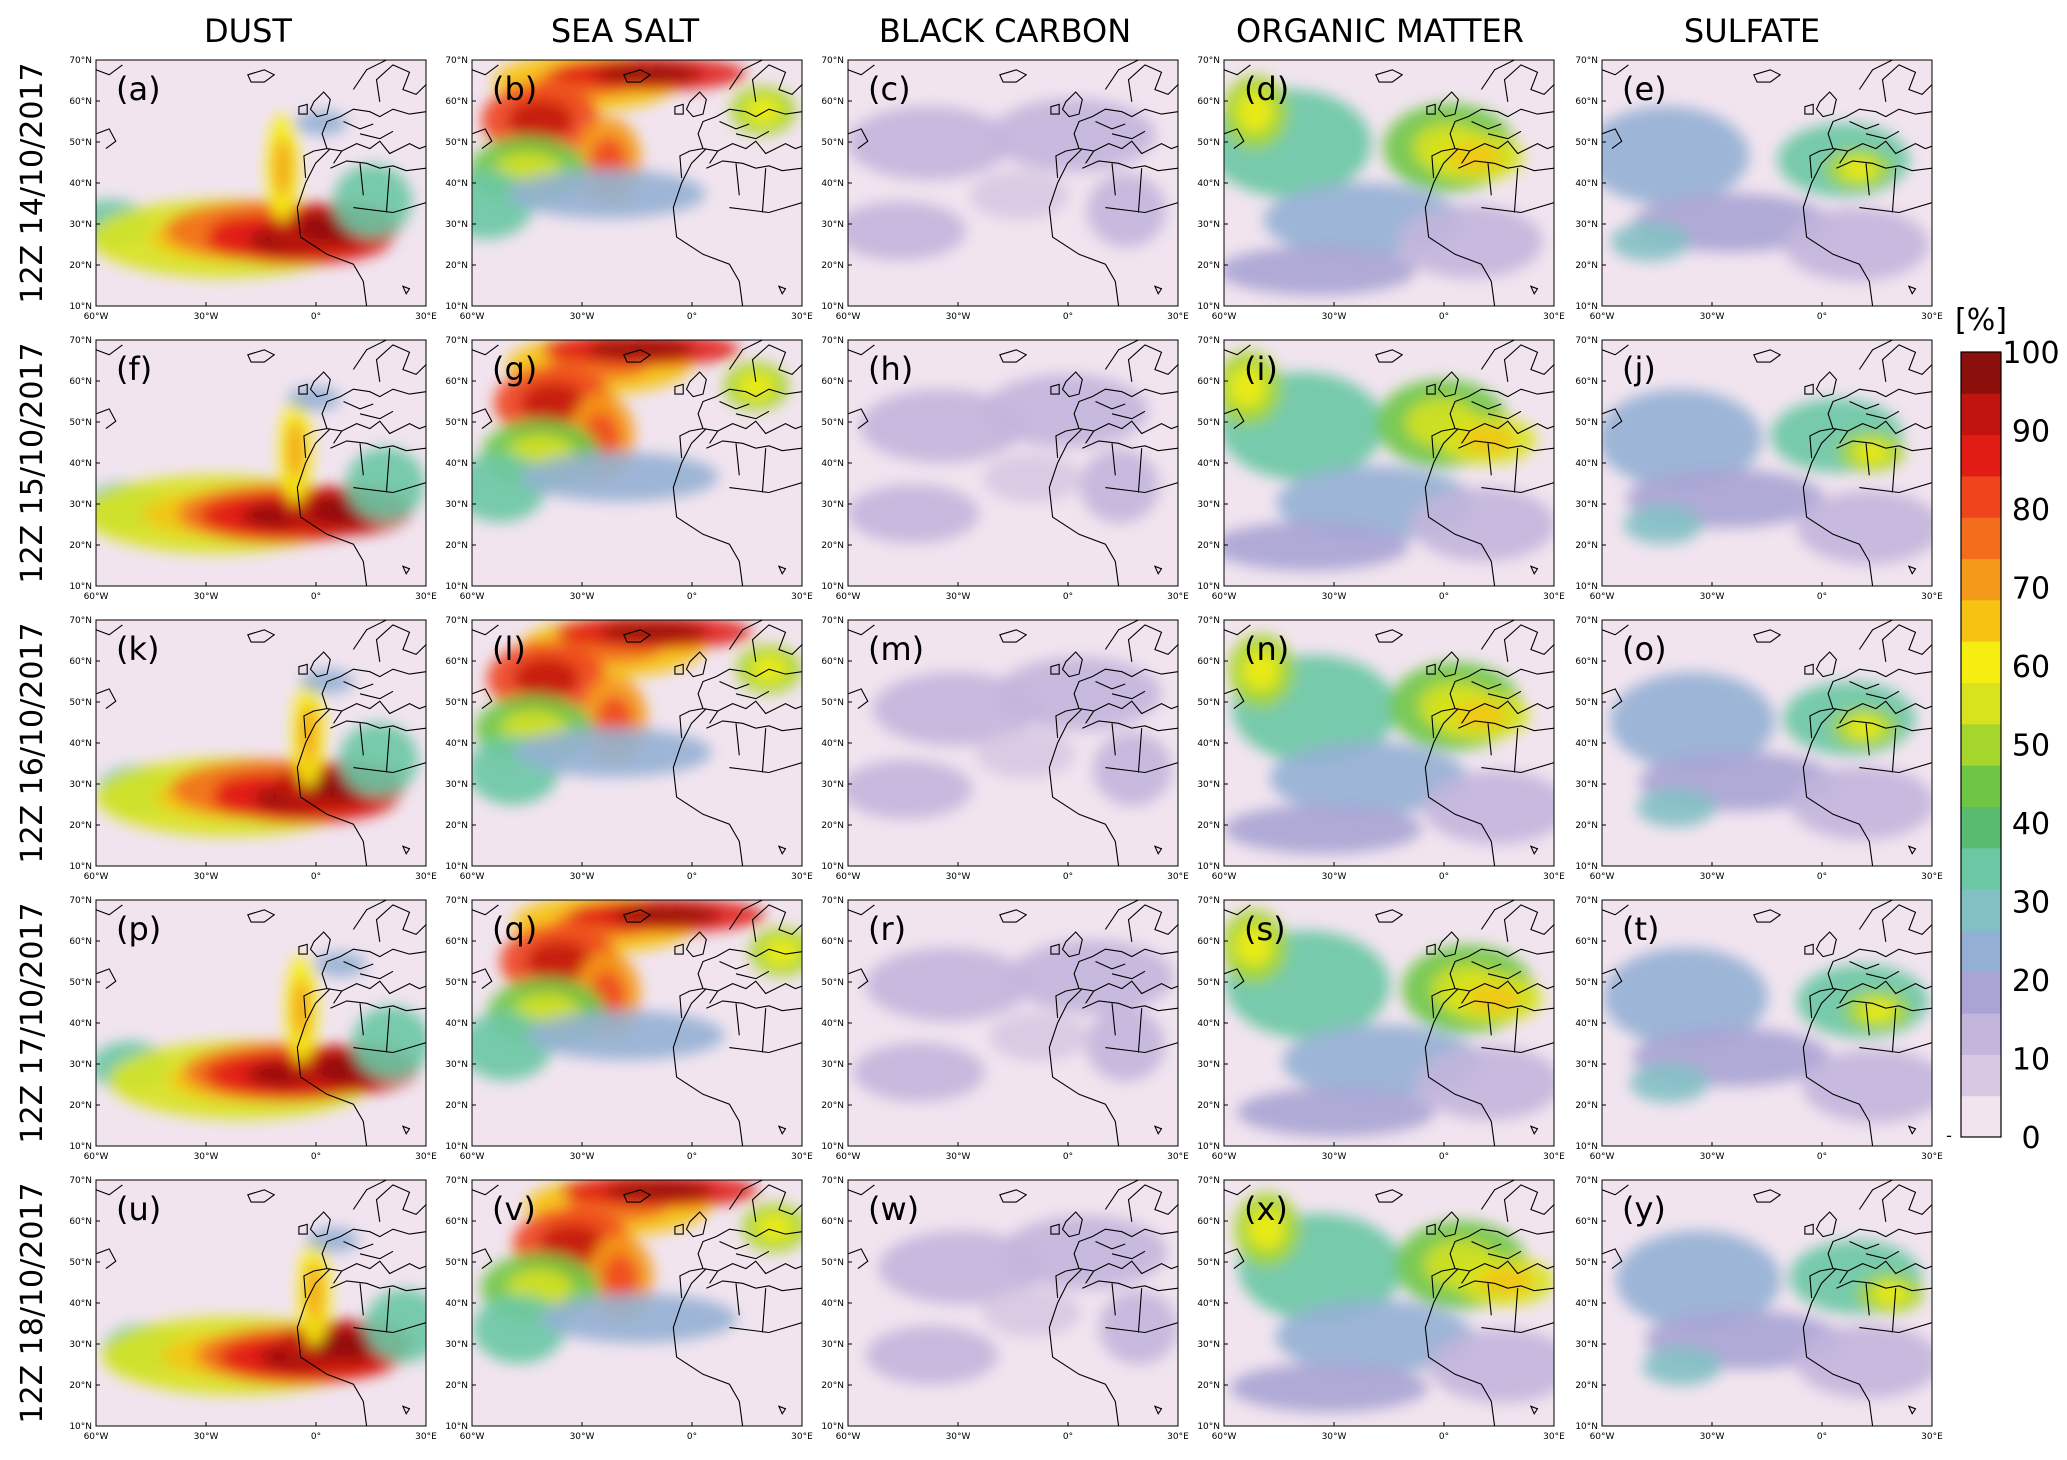 This screenshot has width=2067, height=1460. I want to click on colorbar-frame, so click(1981, 744).